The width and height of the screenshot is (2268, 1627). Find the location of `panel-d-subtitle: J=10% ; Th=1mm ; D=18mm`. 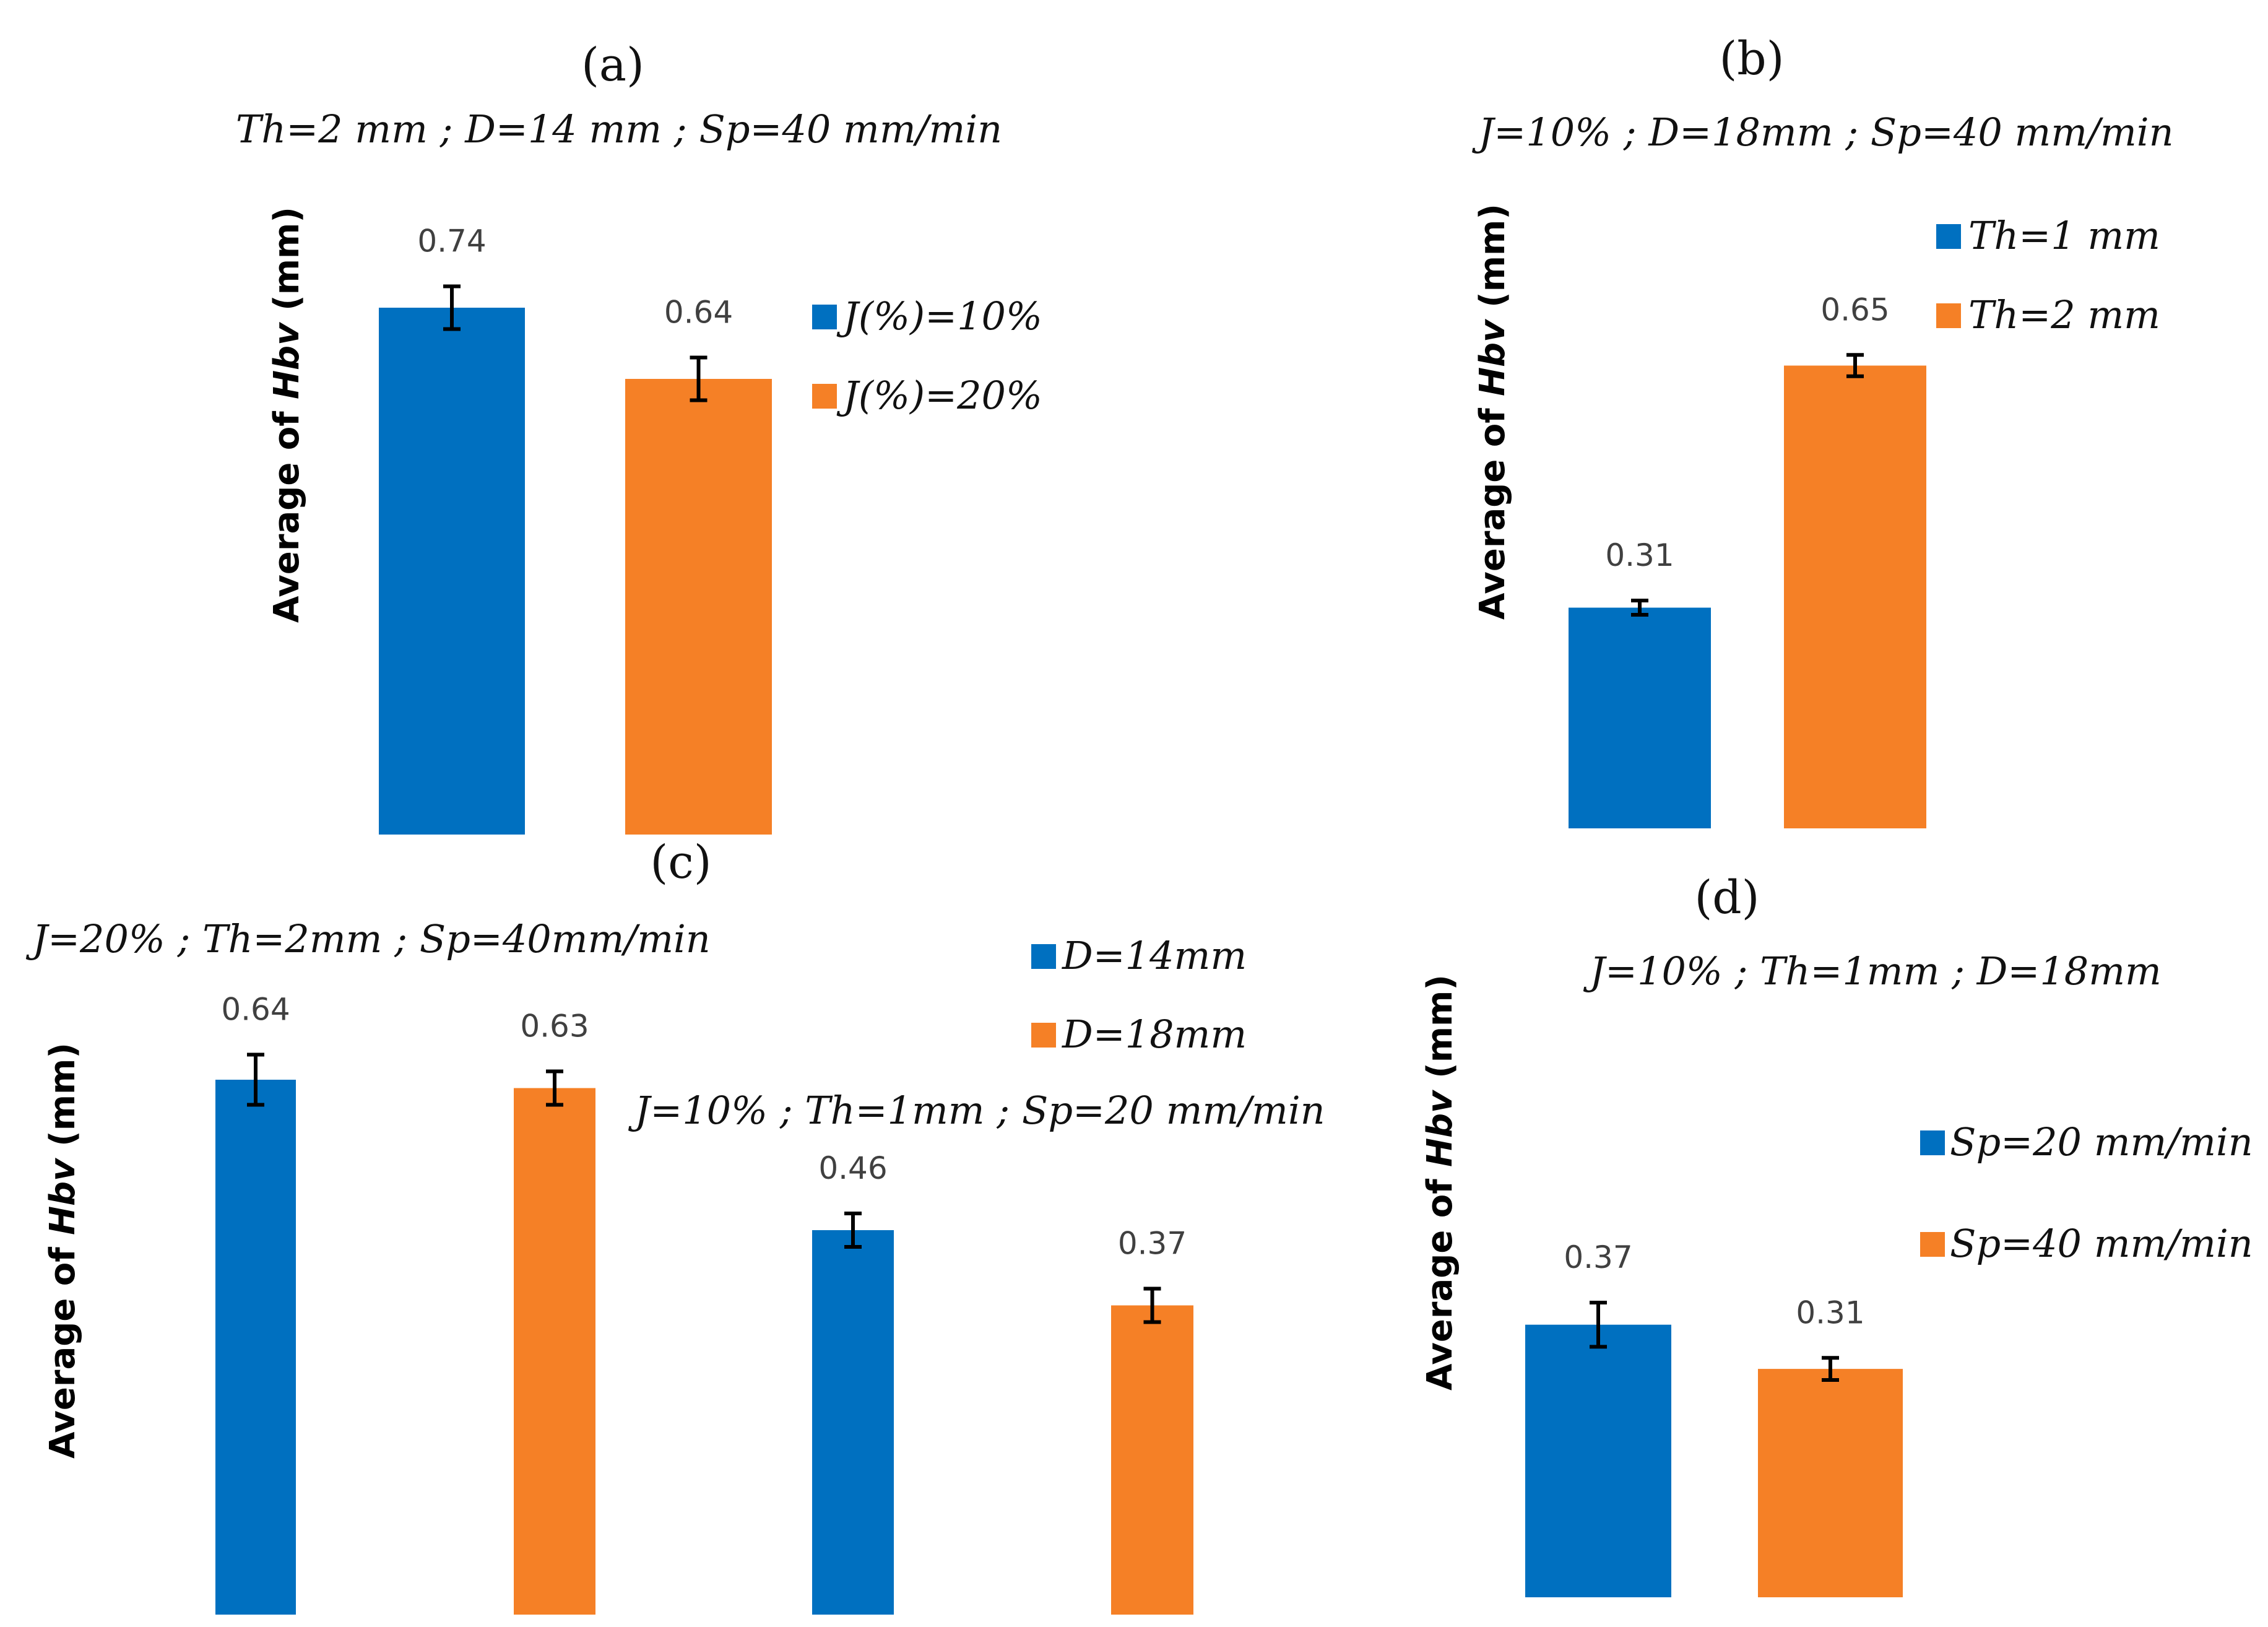

panel-d-subtitle: J=10% ; Th=1mm ; D=18mm is located at coordinates (1872, 971).